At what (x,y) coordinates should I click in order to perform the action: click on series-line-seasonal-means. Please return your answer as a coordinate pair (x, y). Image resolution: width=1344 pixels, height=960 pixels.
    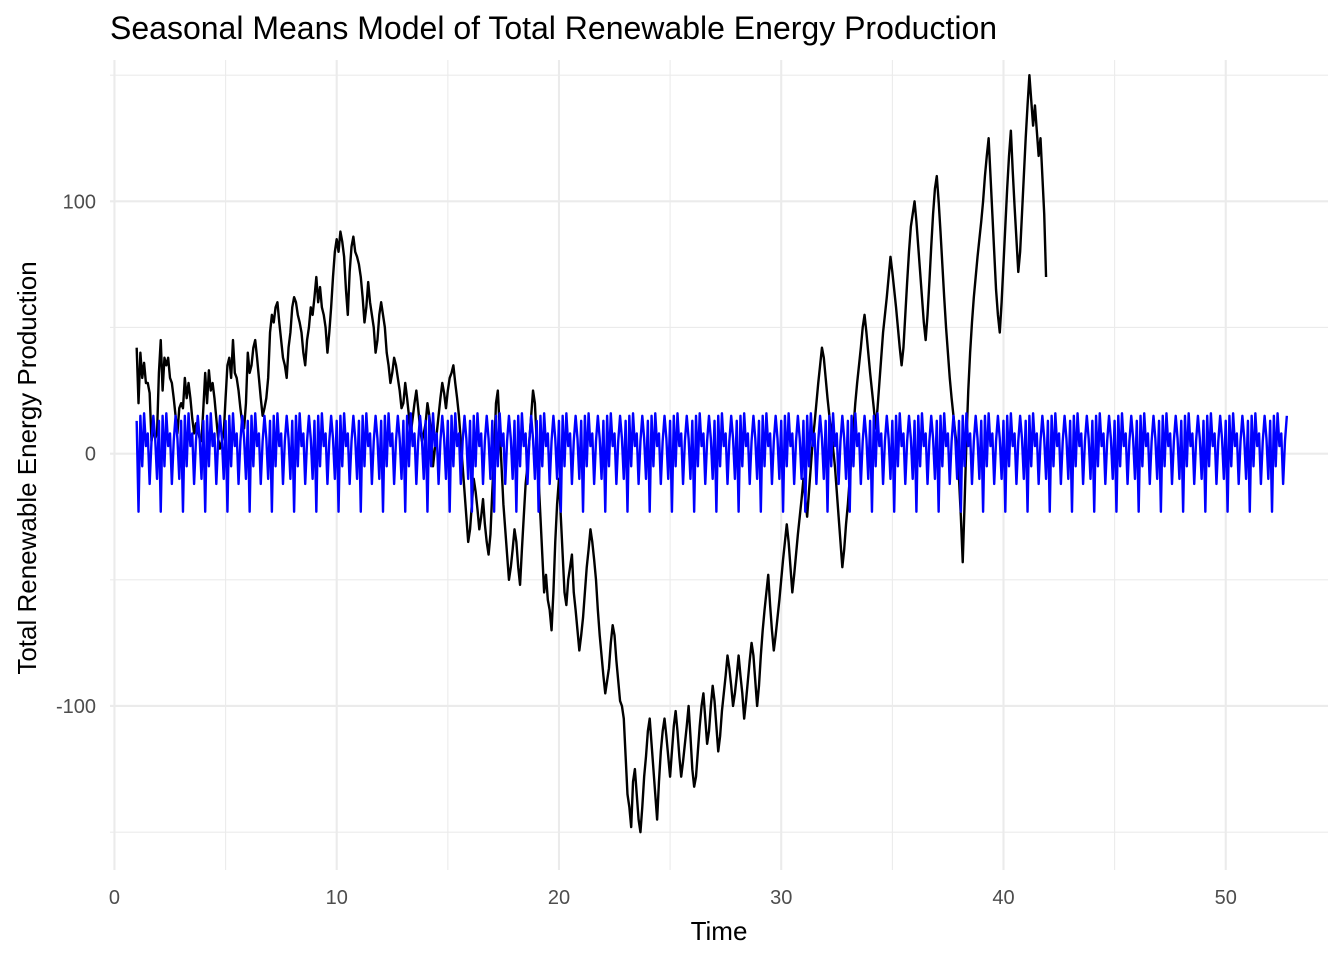
    Looking at the image, I should click on (712, 462).